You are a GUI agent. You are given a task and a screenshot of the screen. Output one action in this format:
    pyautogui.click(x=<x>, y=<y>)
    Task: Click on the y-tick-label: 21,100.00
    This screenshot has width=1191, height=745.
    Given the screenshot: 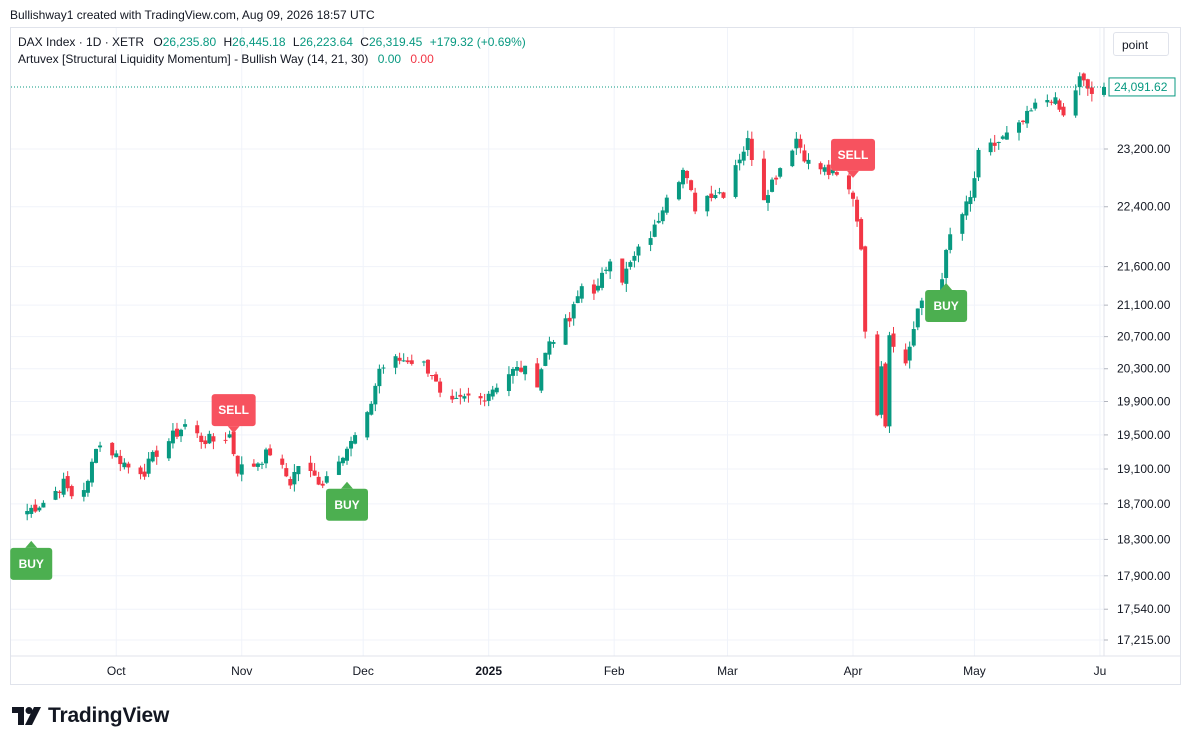 What is the action you would take?
    pyautogui.click(x=1144, y=305)
    